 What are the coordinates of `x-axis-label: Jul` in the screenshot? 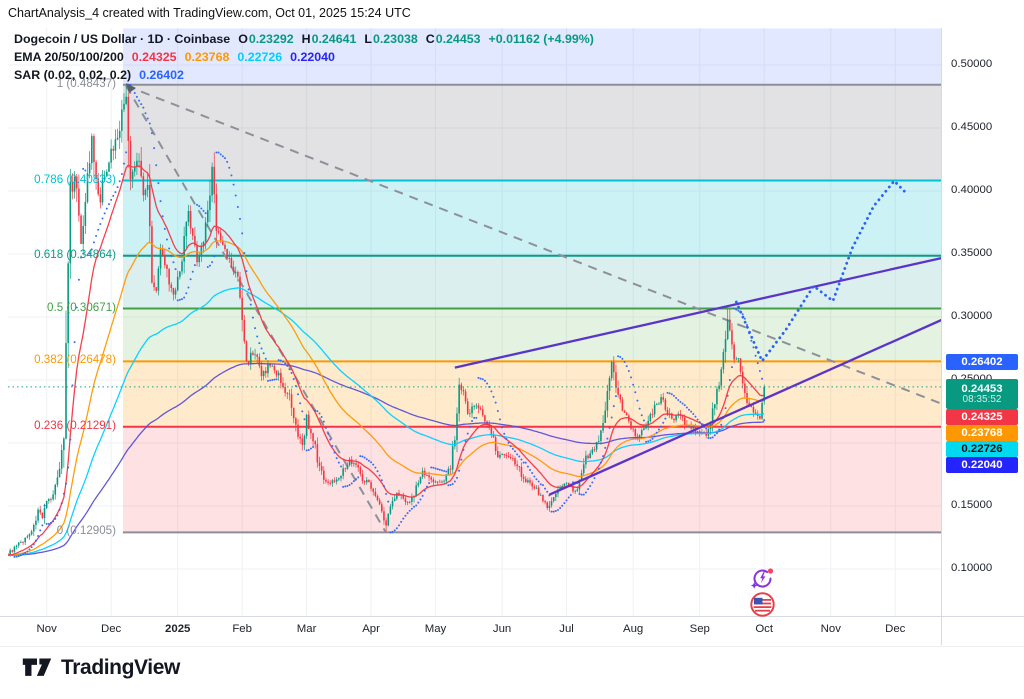 It's located at (566, 629).